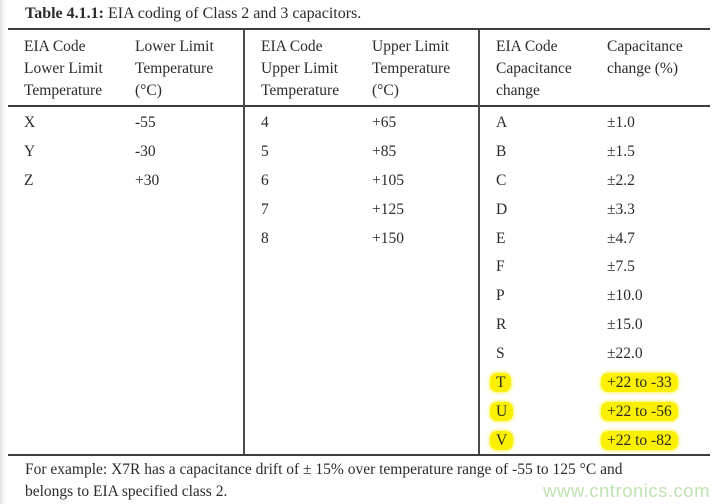  Describe the element at coordinates (361, 210) in the screenshot. I see `table-row: 7 +125` at that location.